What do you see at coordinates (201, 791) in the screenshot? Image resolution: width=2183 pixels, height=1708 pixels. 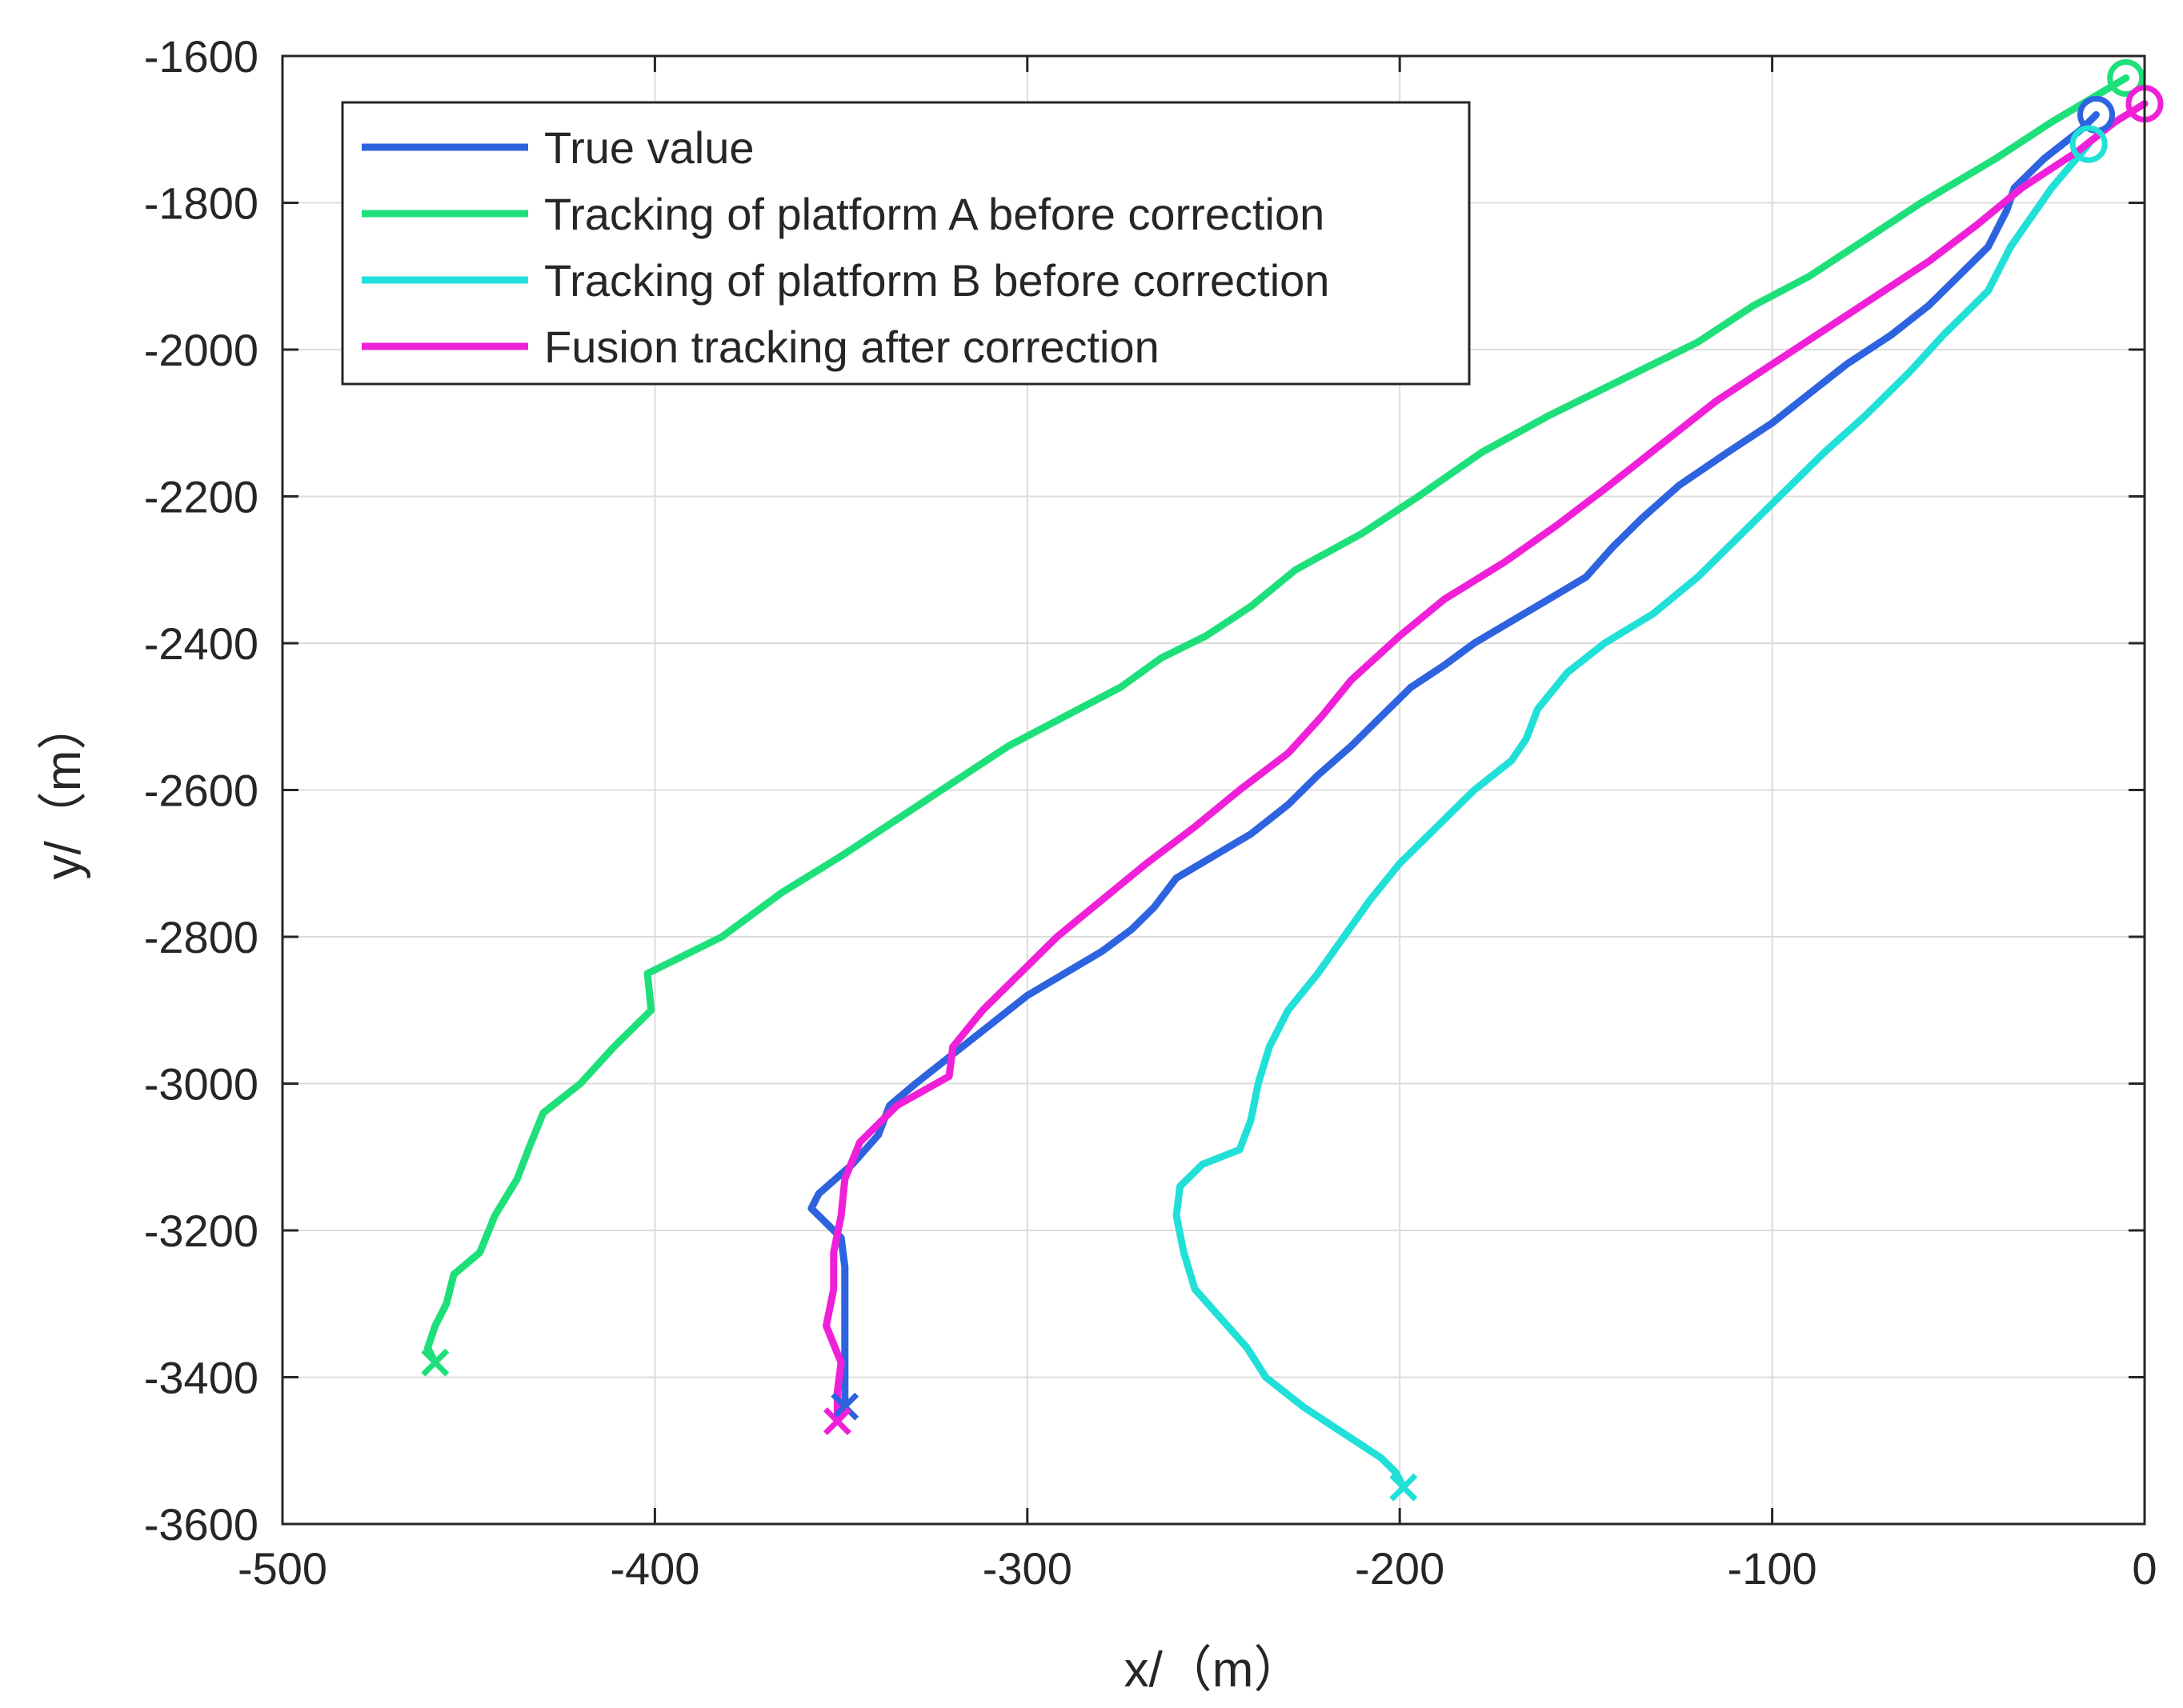 I see `y-tick-label: -2600` at bounding box center [201, 791].